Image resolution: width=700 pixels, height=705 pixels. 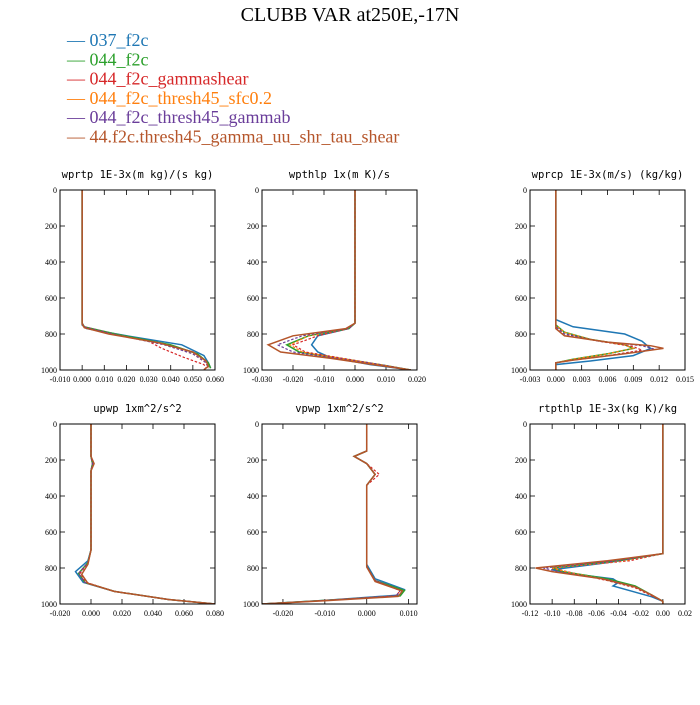 What do you see at coordinates (663, 613) in the screenshot?
I see `x-tick-label: 0.00` at bounding box center [663, 613].